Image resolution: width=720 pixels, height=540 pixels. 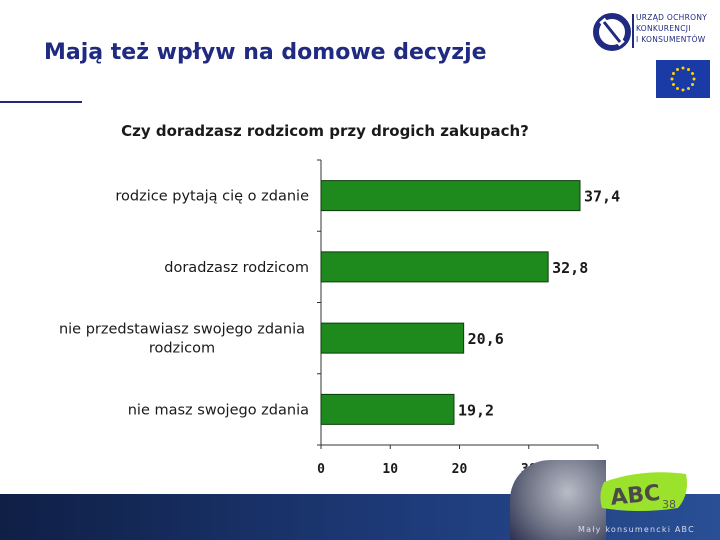 I want to click on category-label: rodzice pytają cię o zdanie, so click(x=212, y=197).